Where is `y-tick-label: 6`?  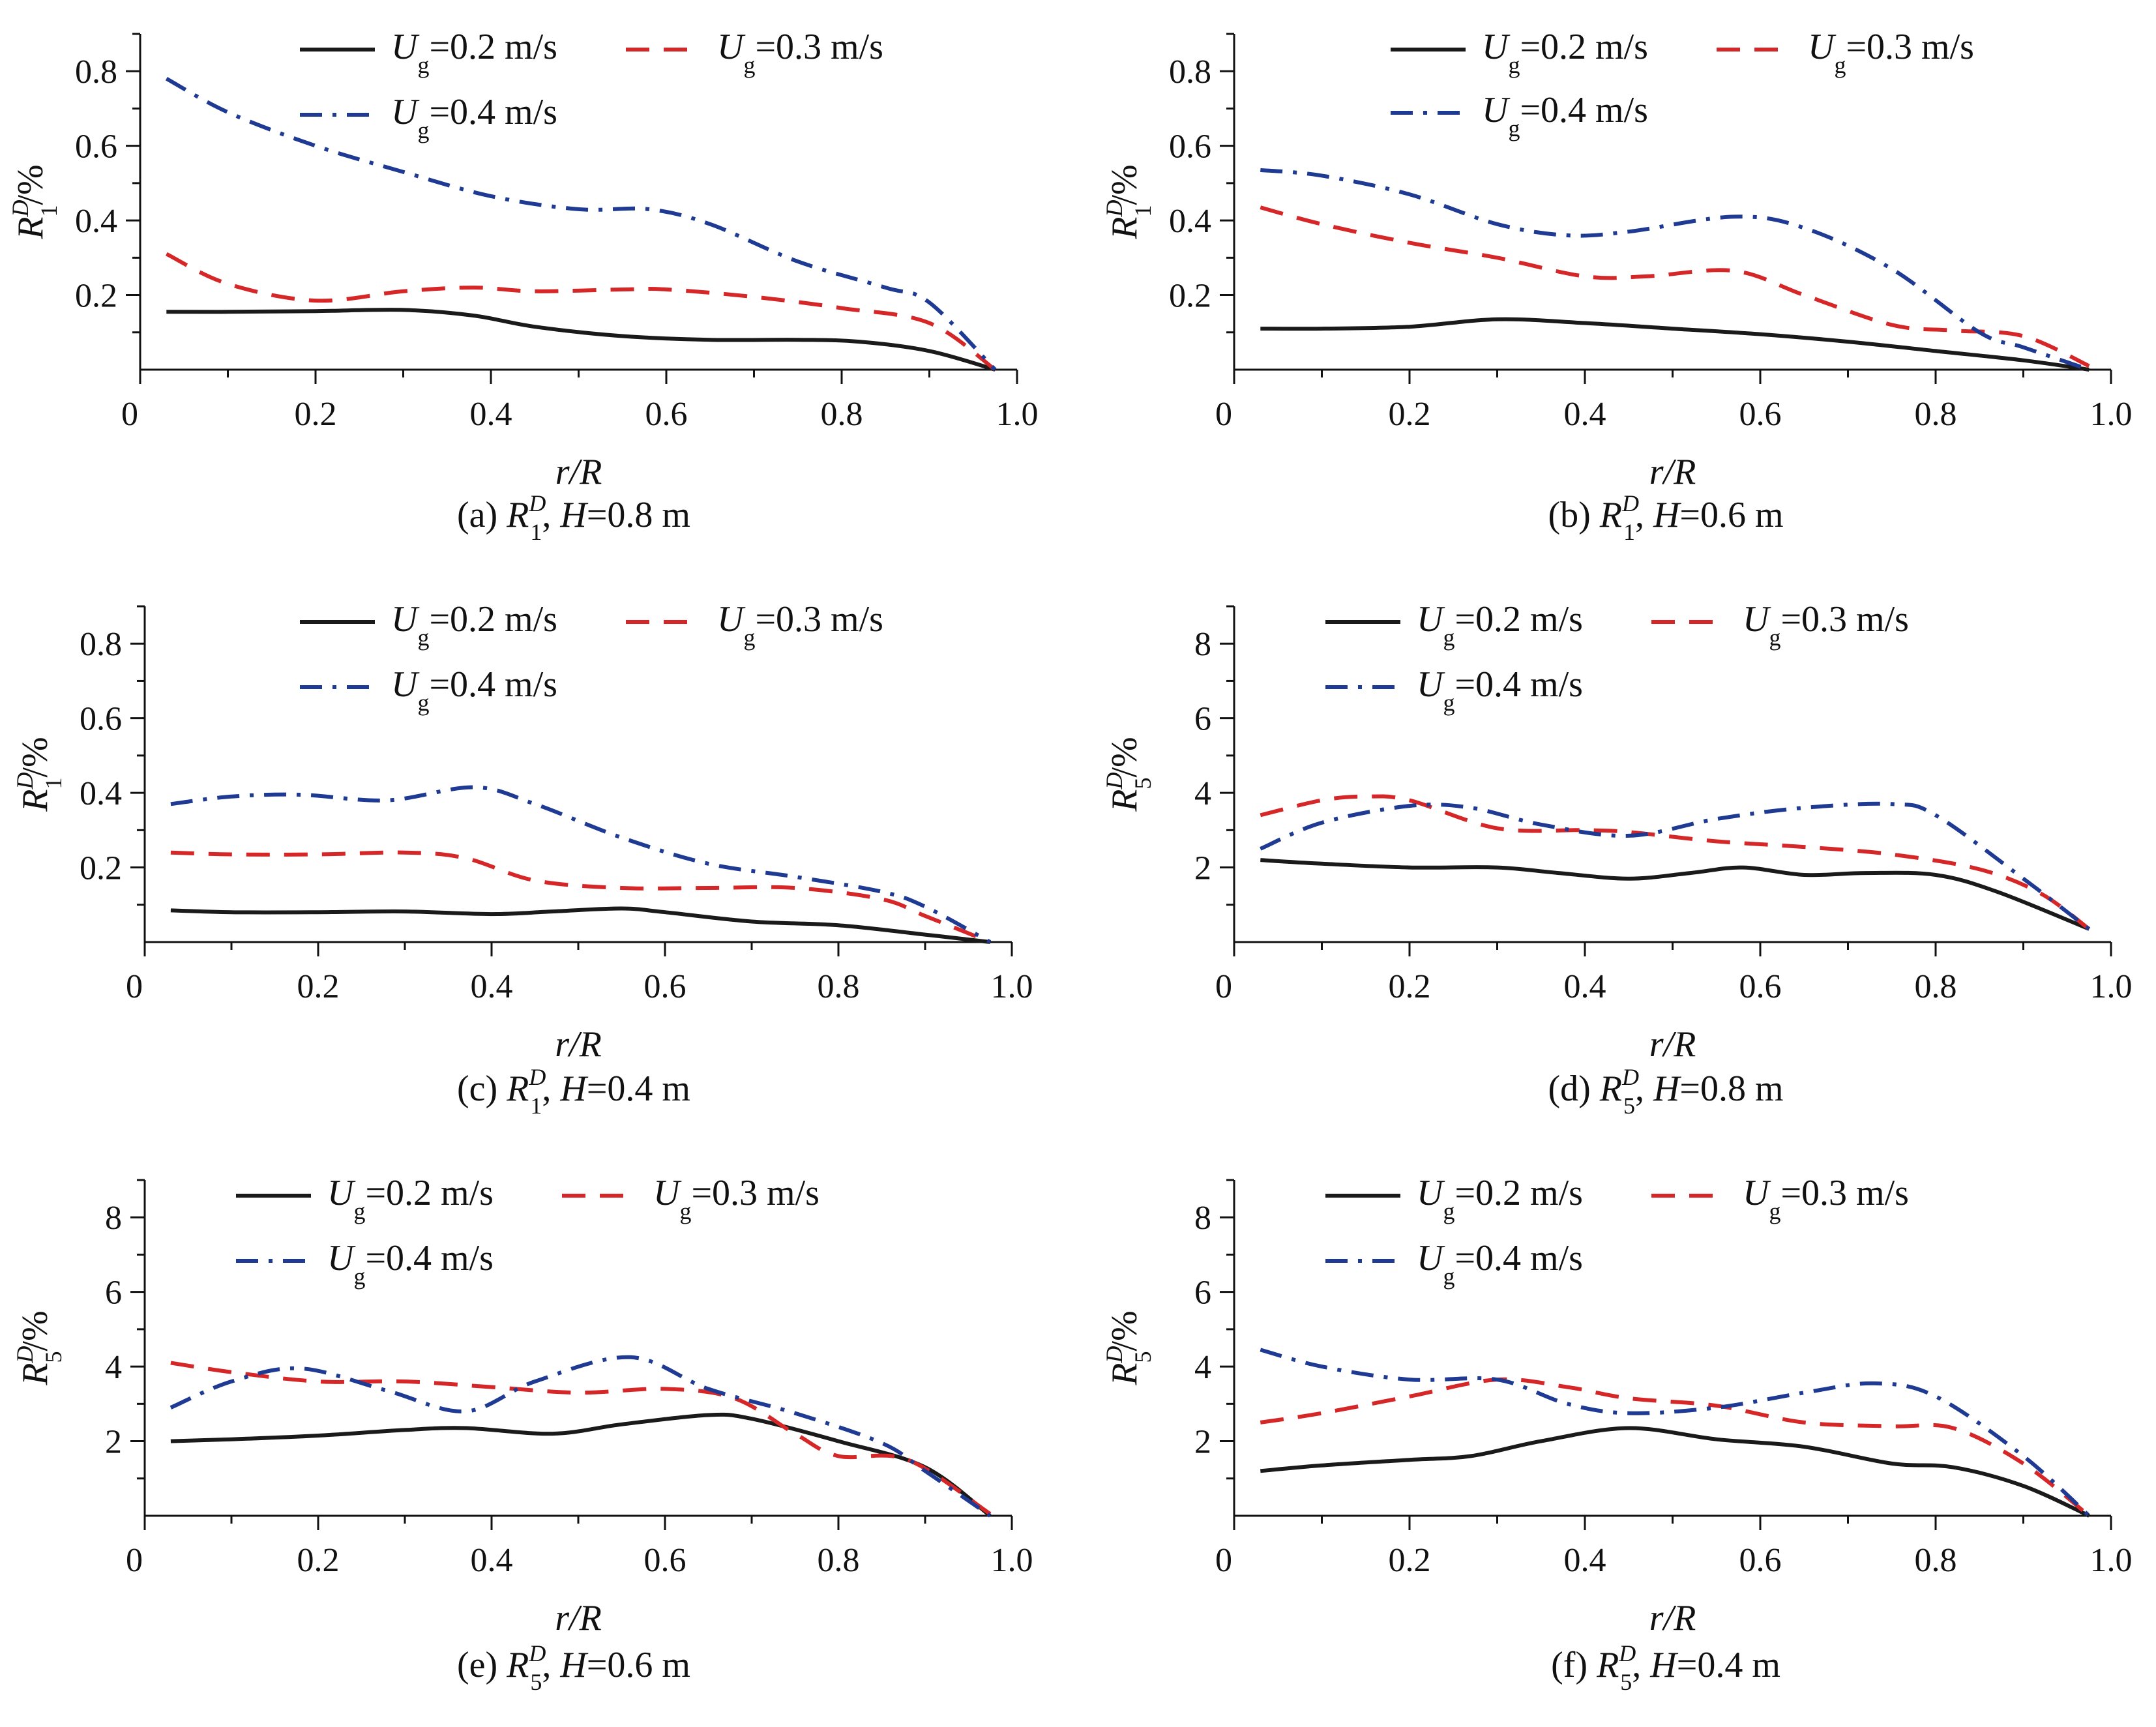
y-tick-label: 6 is located at coordinates (1202, 719).